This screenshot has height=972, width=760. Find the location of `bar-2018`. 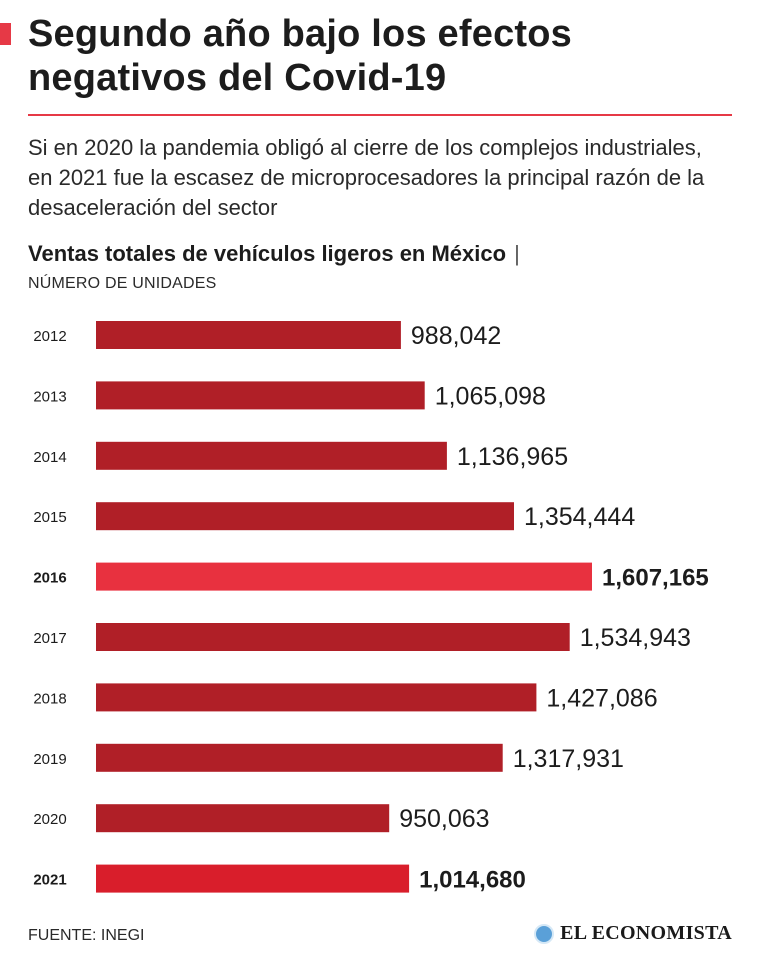

bar-2018 is located at coordinates (316, 697).